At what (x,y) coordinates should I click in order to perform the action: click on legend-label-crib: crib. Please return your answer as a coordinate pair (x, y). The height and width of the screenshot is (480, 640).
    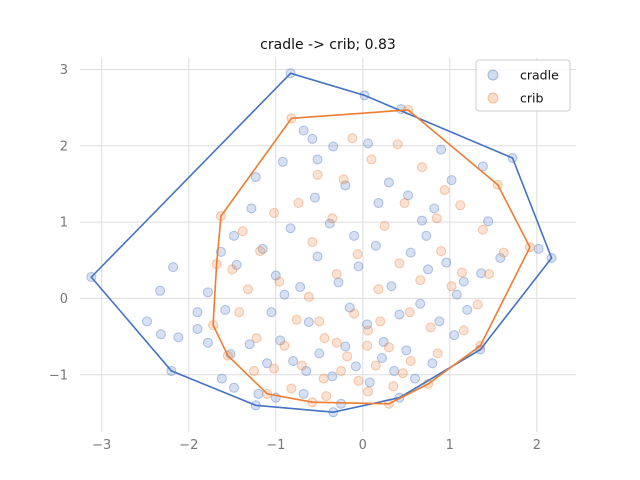
    Looking at the image, I should click on (531, 98).